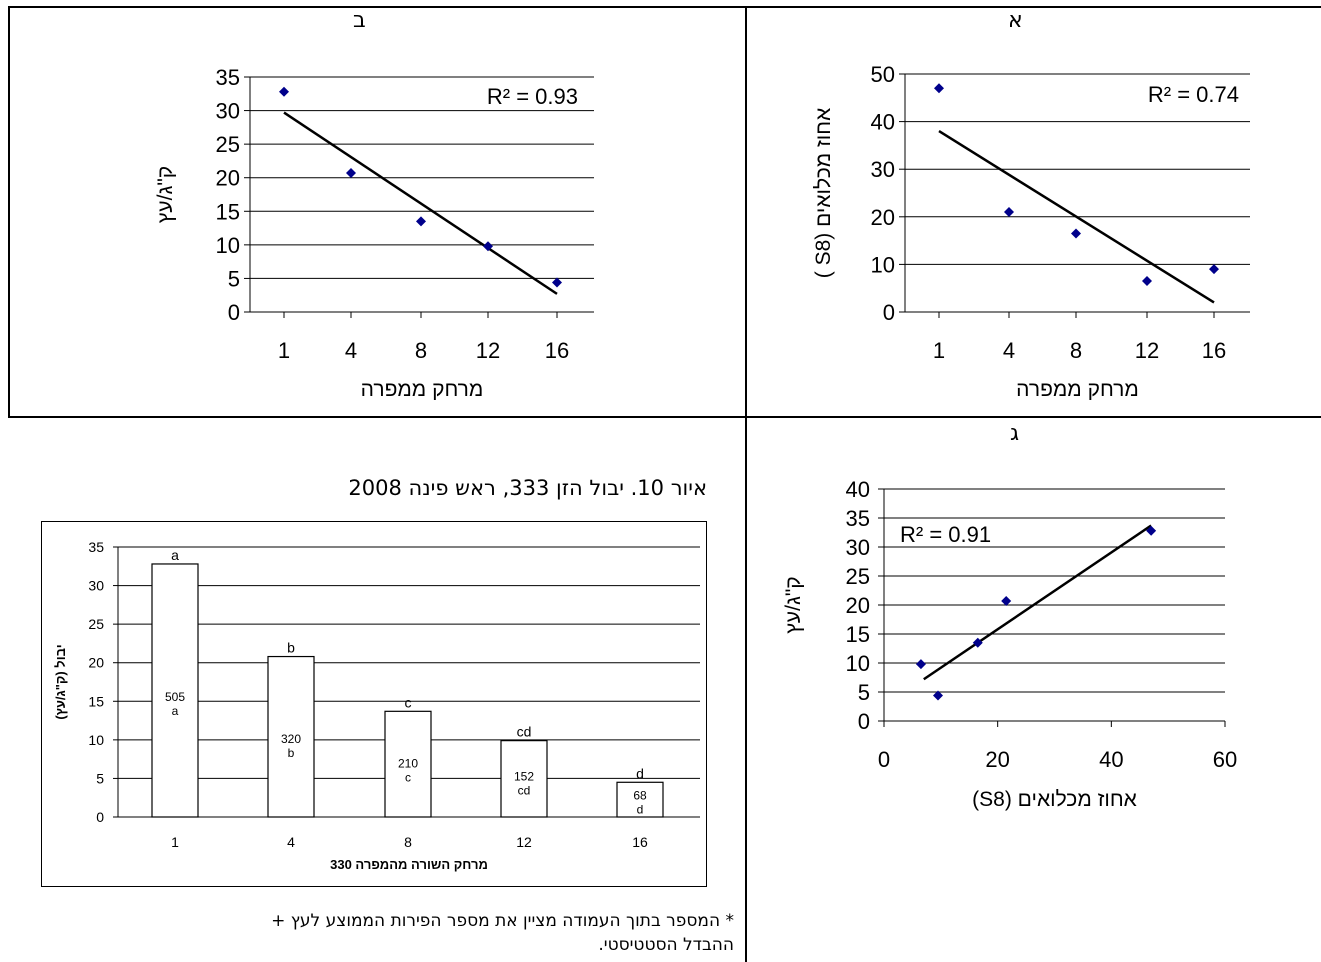  Describe the element at coordinates (858, 634) in the screenshot. I see `chart-C-ytick-label: 15` at that location.